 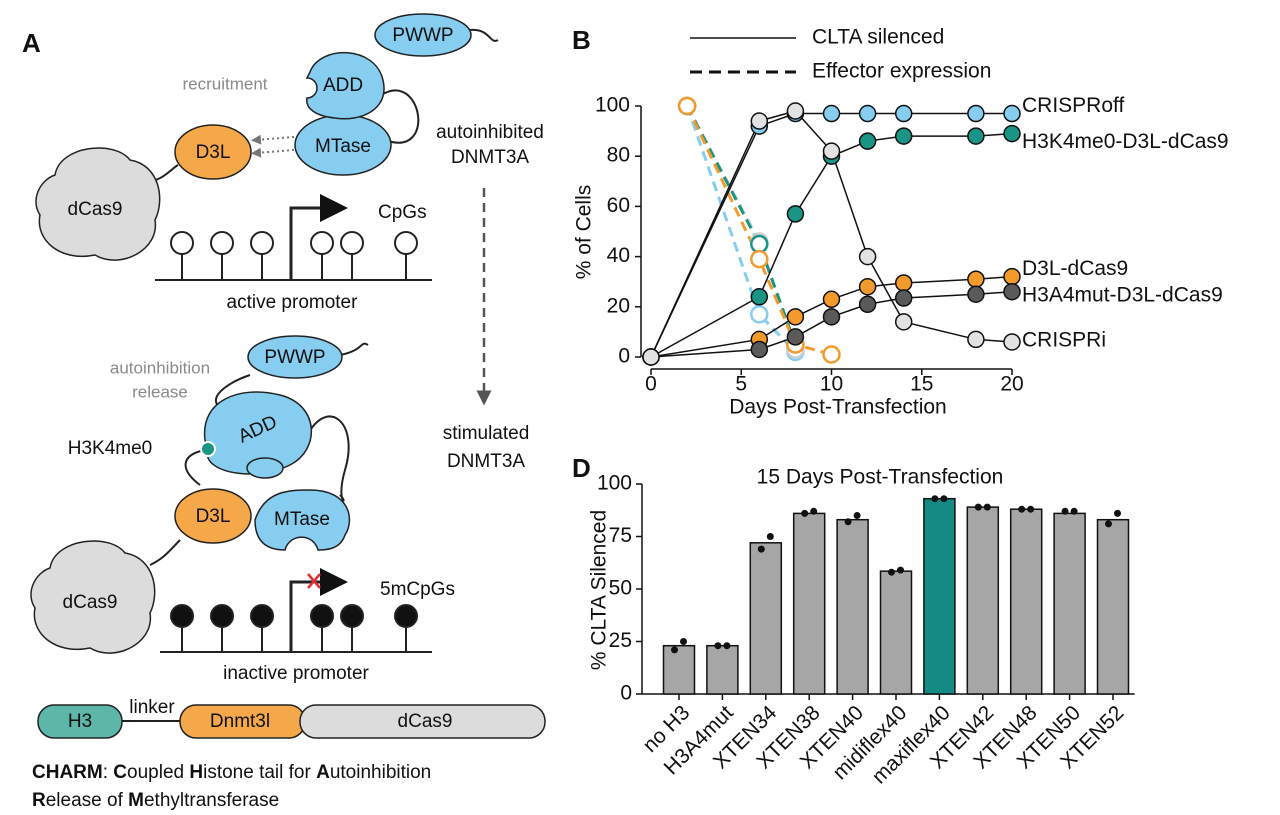 I want to click on y-tick-label: 25, so click(x=620, y=640).